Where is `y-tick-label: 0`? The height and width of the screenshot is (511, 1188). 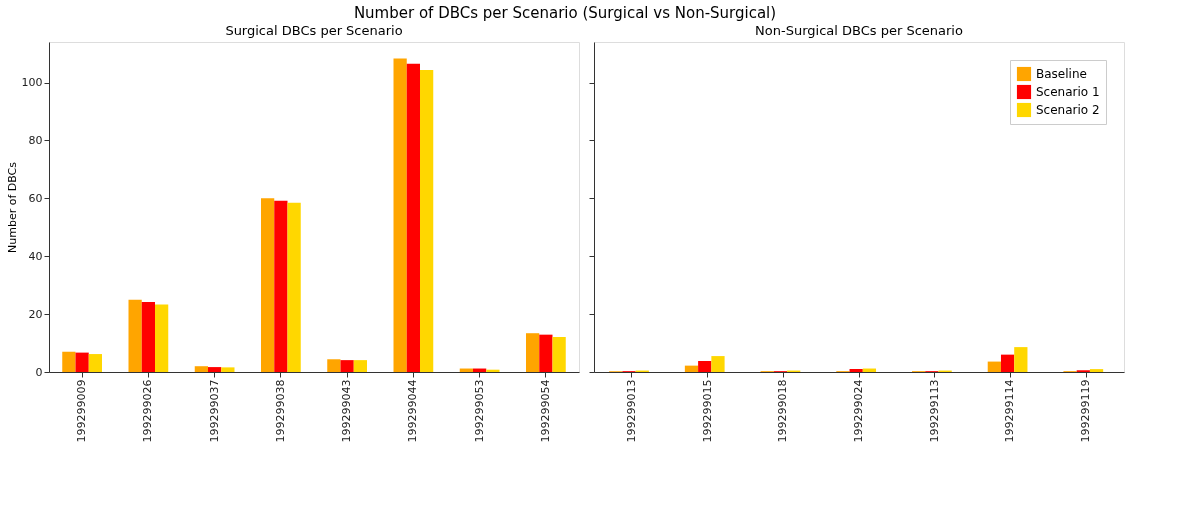
y-tick-label: 0 is located at coordinates (39, 372).